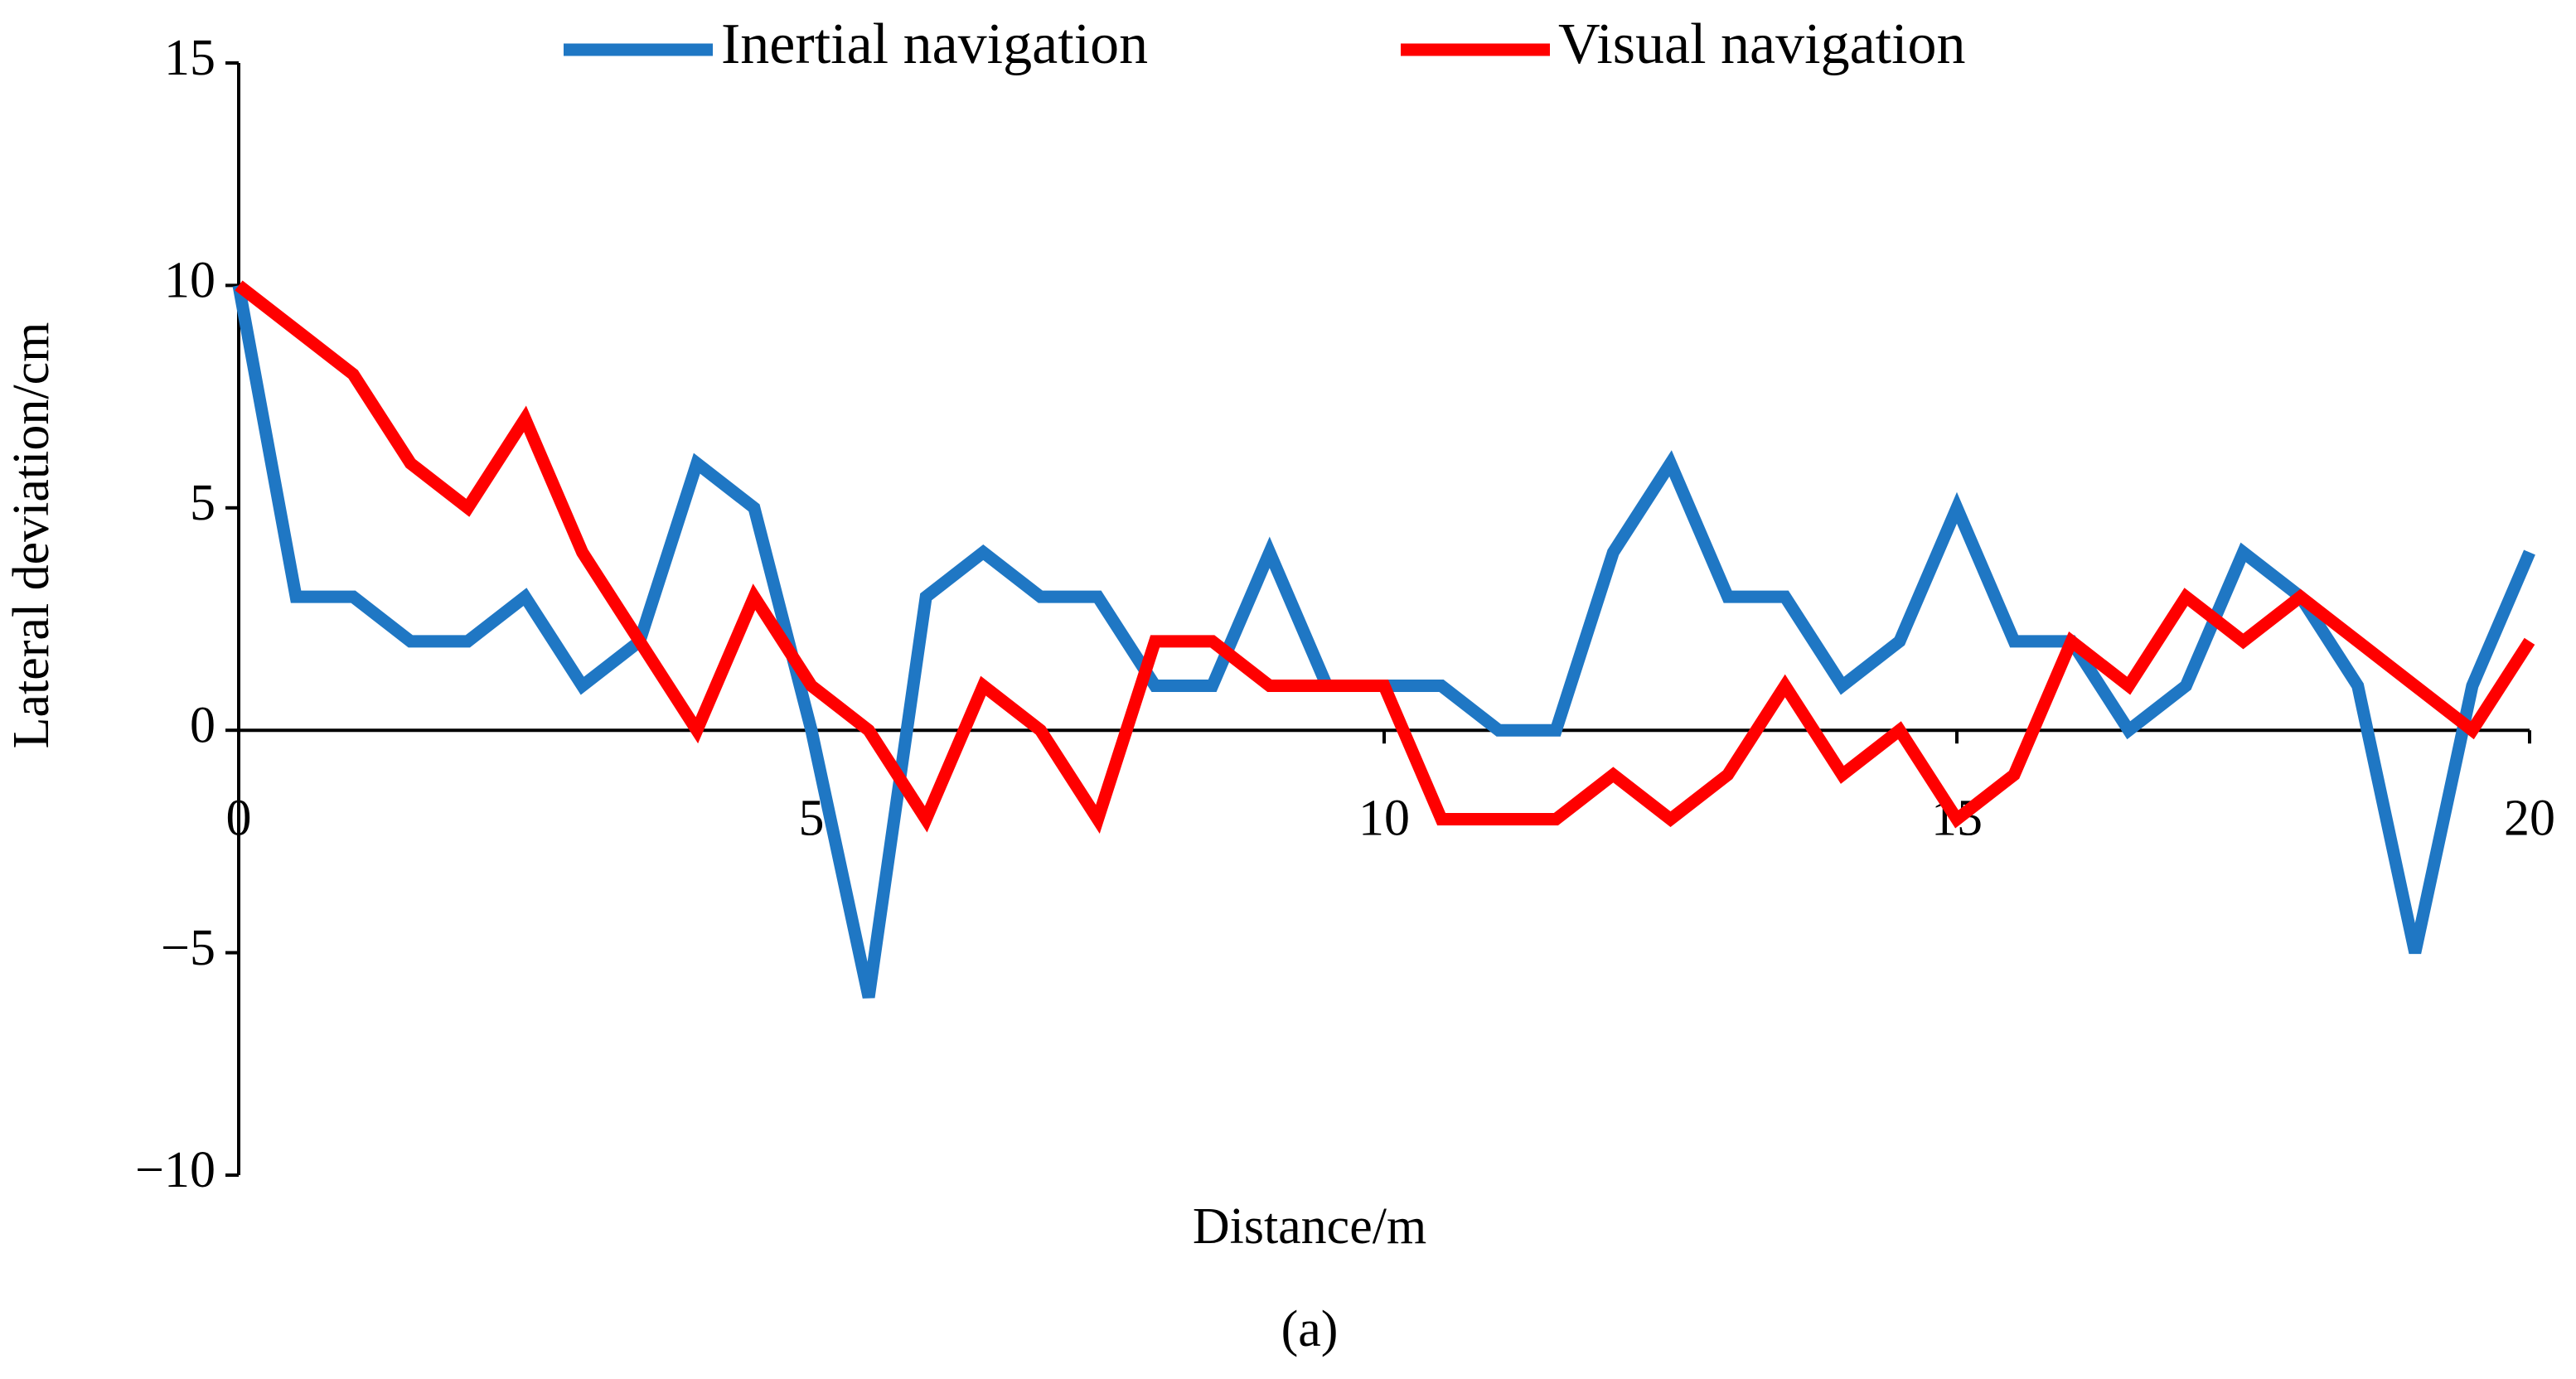 The height and width of the screenshot is (1379, 2576). Describe the element at coordinates (1384, 818) in the screenshot. I see `x-tick-label: 10` at that location.